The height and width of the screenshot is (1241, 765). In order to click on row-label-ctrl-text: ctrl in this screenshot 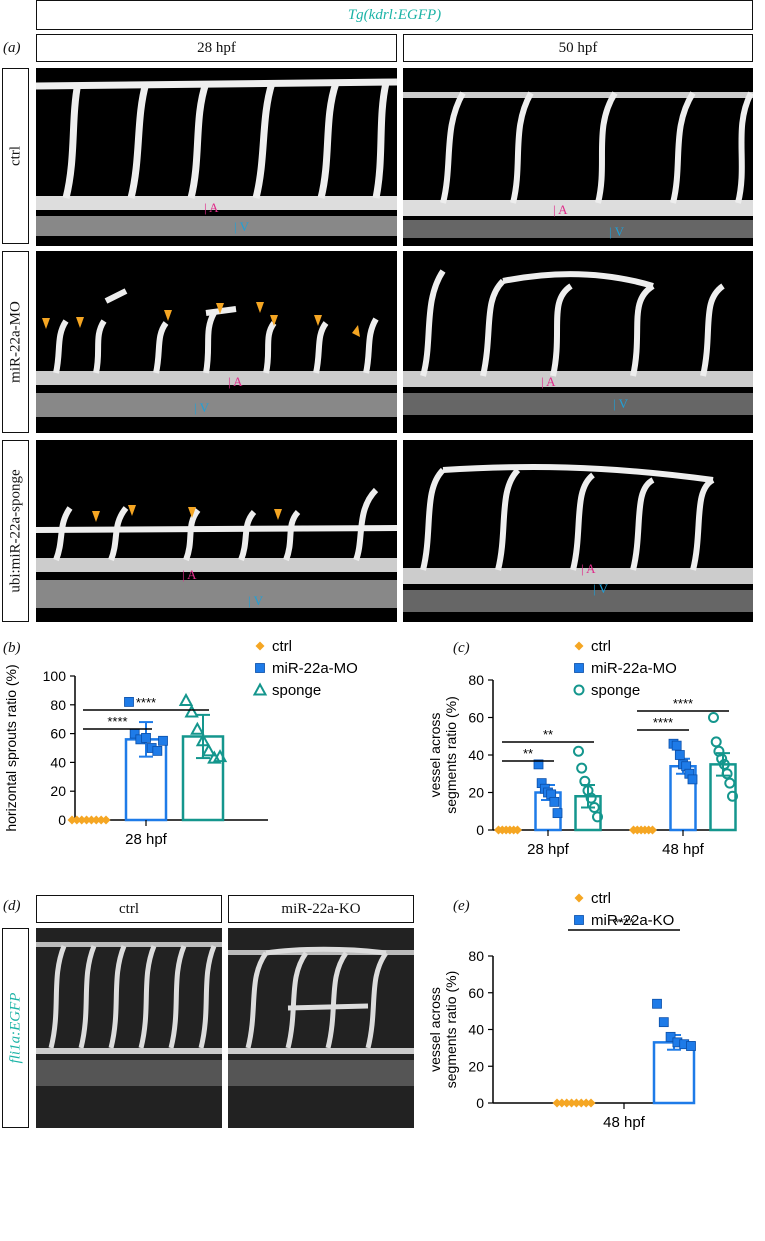, I will do `click(15, 156)`.